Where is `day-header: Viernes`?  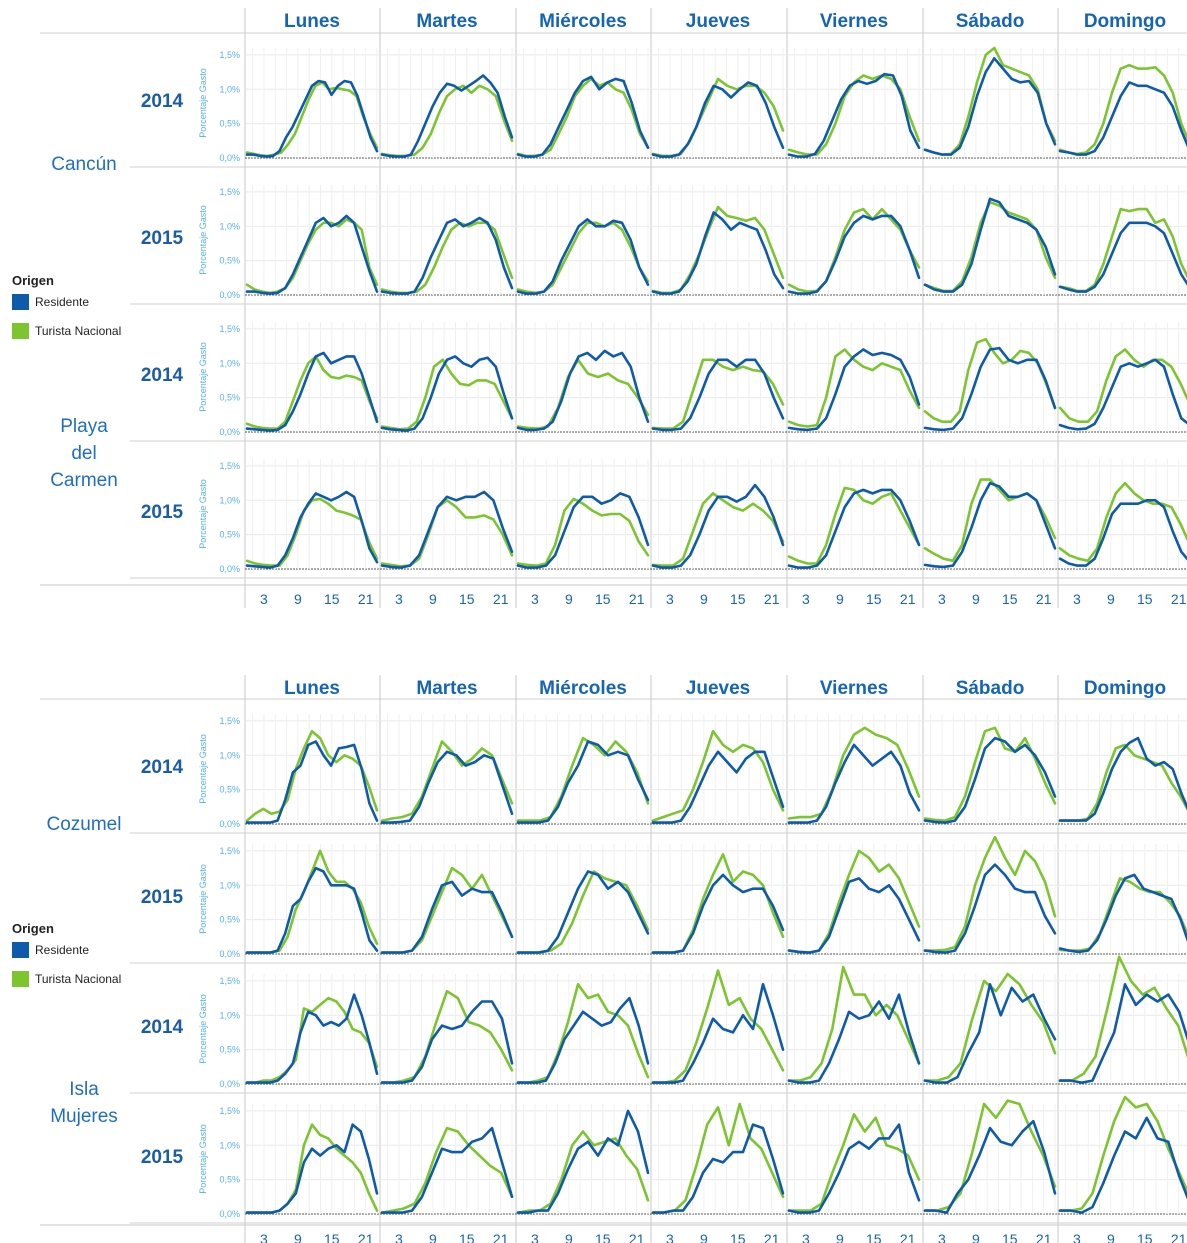 day-header: Viernes is located at coordinates (854, 688).